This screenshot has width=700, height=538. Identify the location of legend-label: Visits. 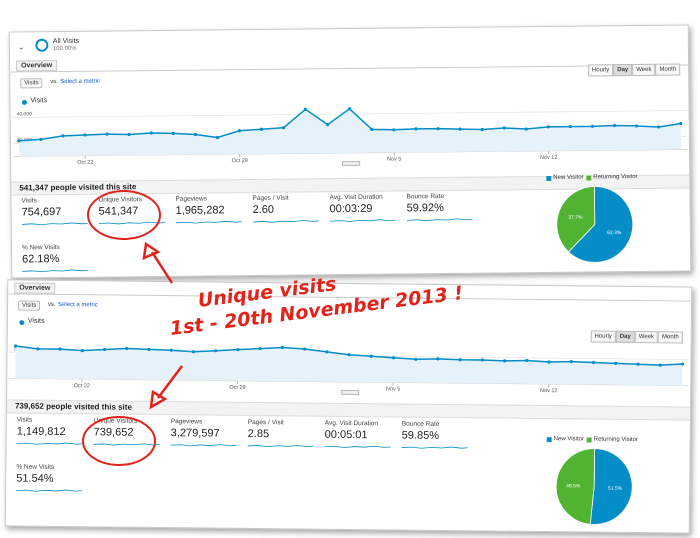
(36, 321).